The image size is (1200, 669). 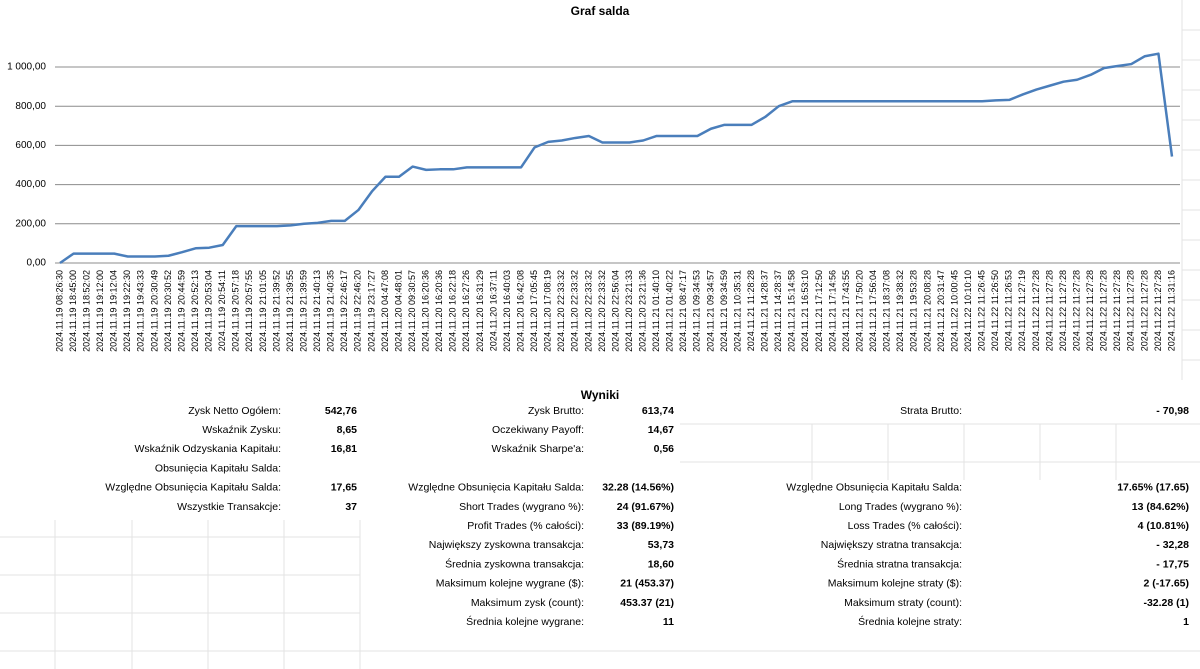 What do you see at coordinates (480, 311) in the screenshot?
I see `x-tick-label: 2024.11.20 16:31:29` at bounding box center [480, 311].